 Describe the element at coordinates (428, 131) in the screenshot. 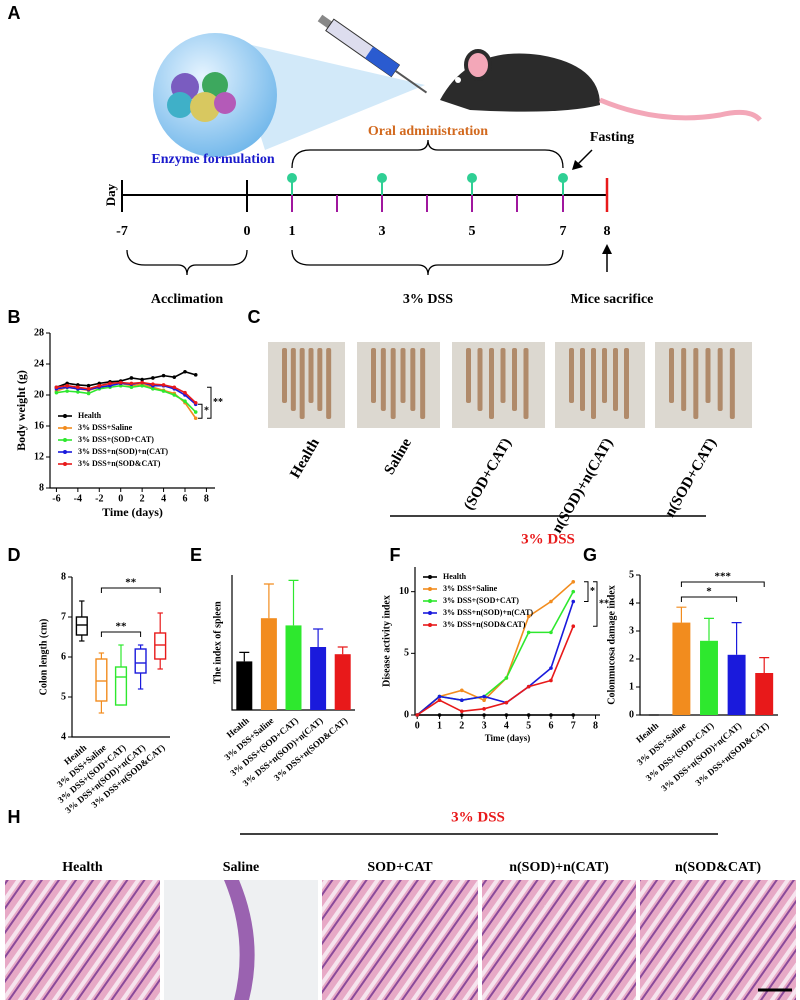

I see `label: Oral administration` at that location.